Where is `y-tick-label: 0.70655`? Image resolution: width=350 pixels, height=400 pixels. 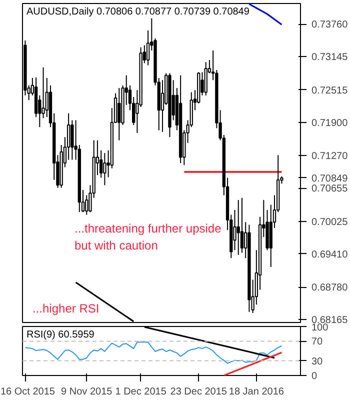
y-tick-label: 0.70655 is located at coordinates (330, 189).